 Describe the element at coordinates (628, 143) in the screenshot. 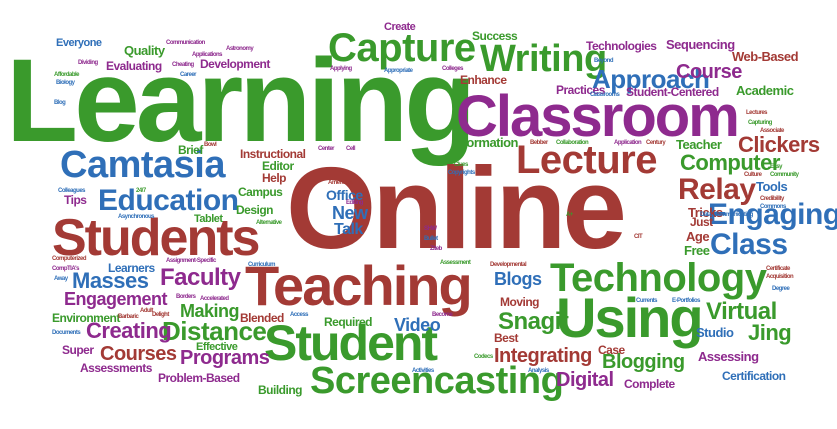

I see `word-application: Application` at that location.